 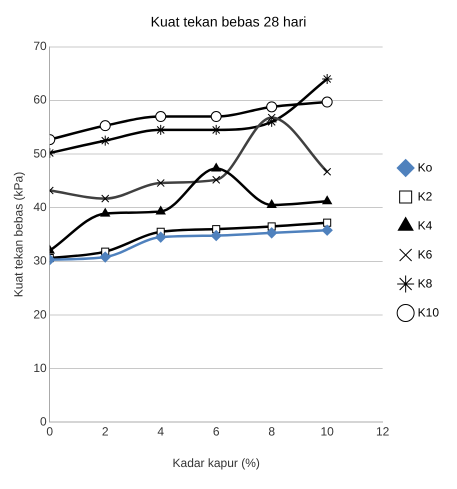 What do you see at coordinates (160, 431) in the screenshot?
I see `x-tick-label: 4` at bounding box center [160, 431].